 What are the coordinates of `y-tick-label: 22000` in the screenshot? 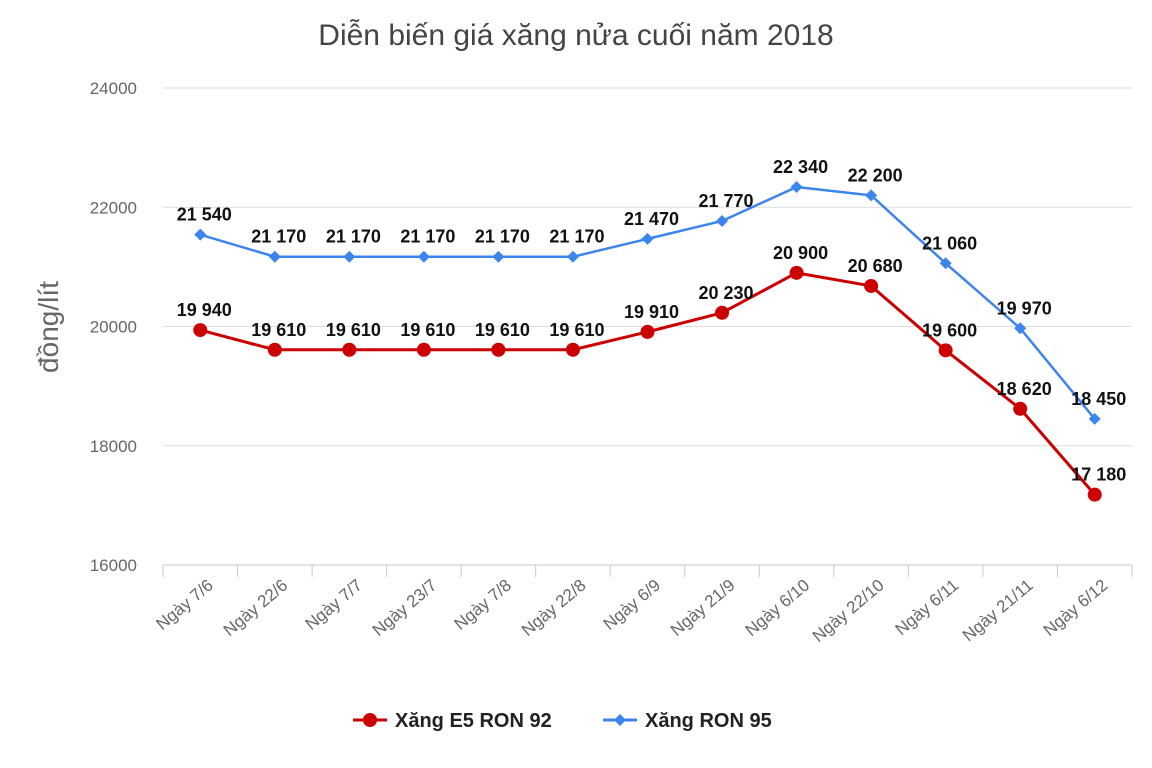 It's located at (113, 207).